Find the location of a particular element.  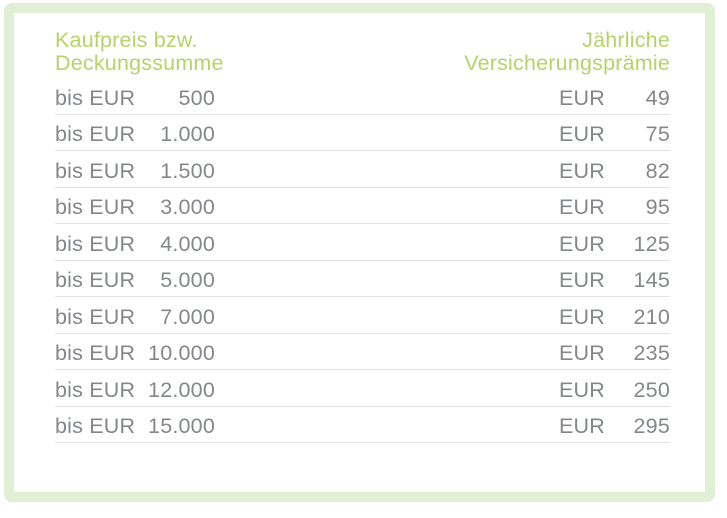

coverage-cell: bis EUR 7.000 is located at coordinates (135, 317).